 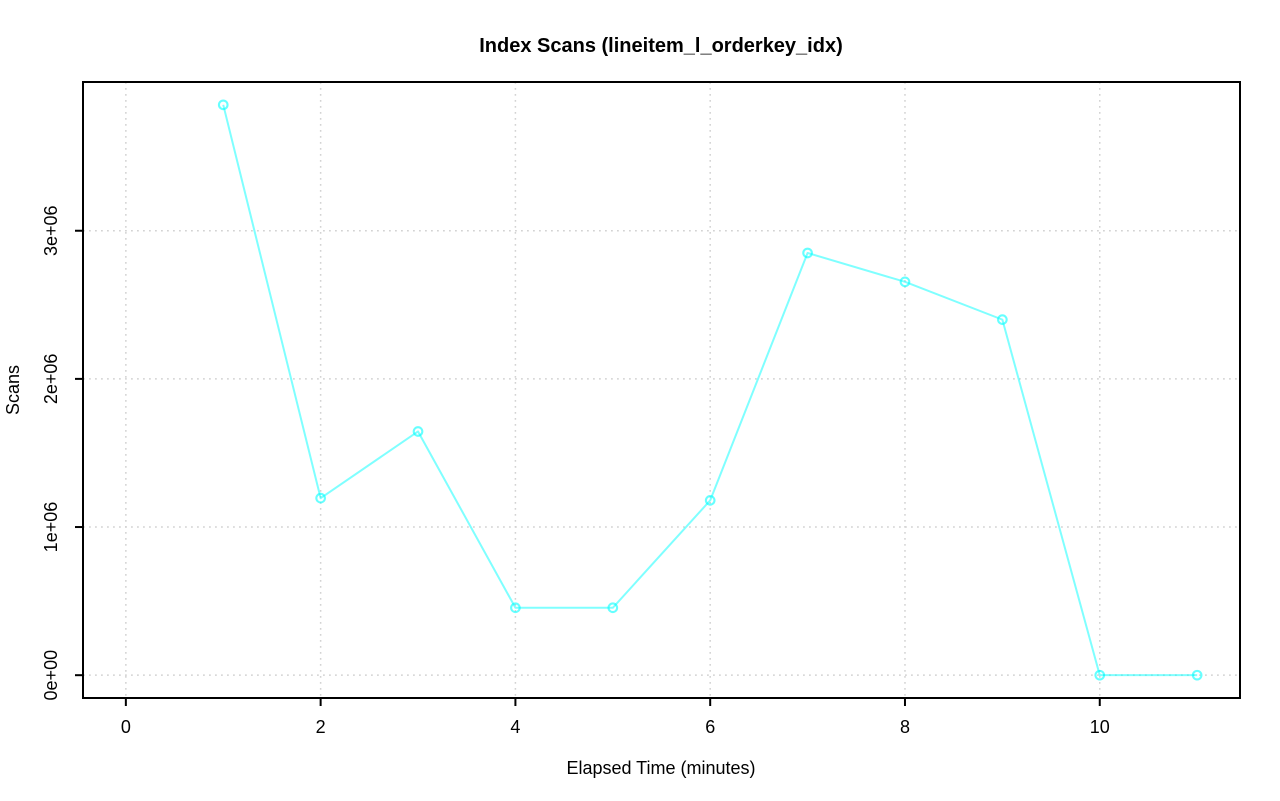 I want to click on y-tick-label: 0e+00, so click(x=51, y=675).